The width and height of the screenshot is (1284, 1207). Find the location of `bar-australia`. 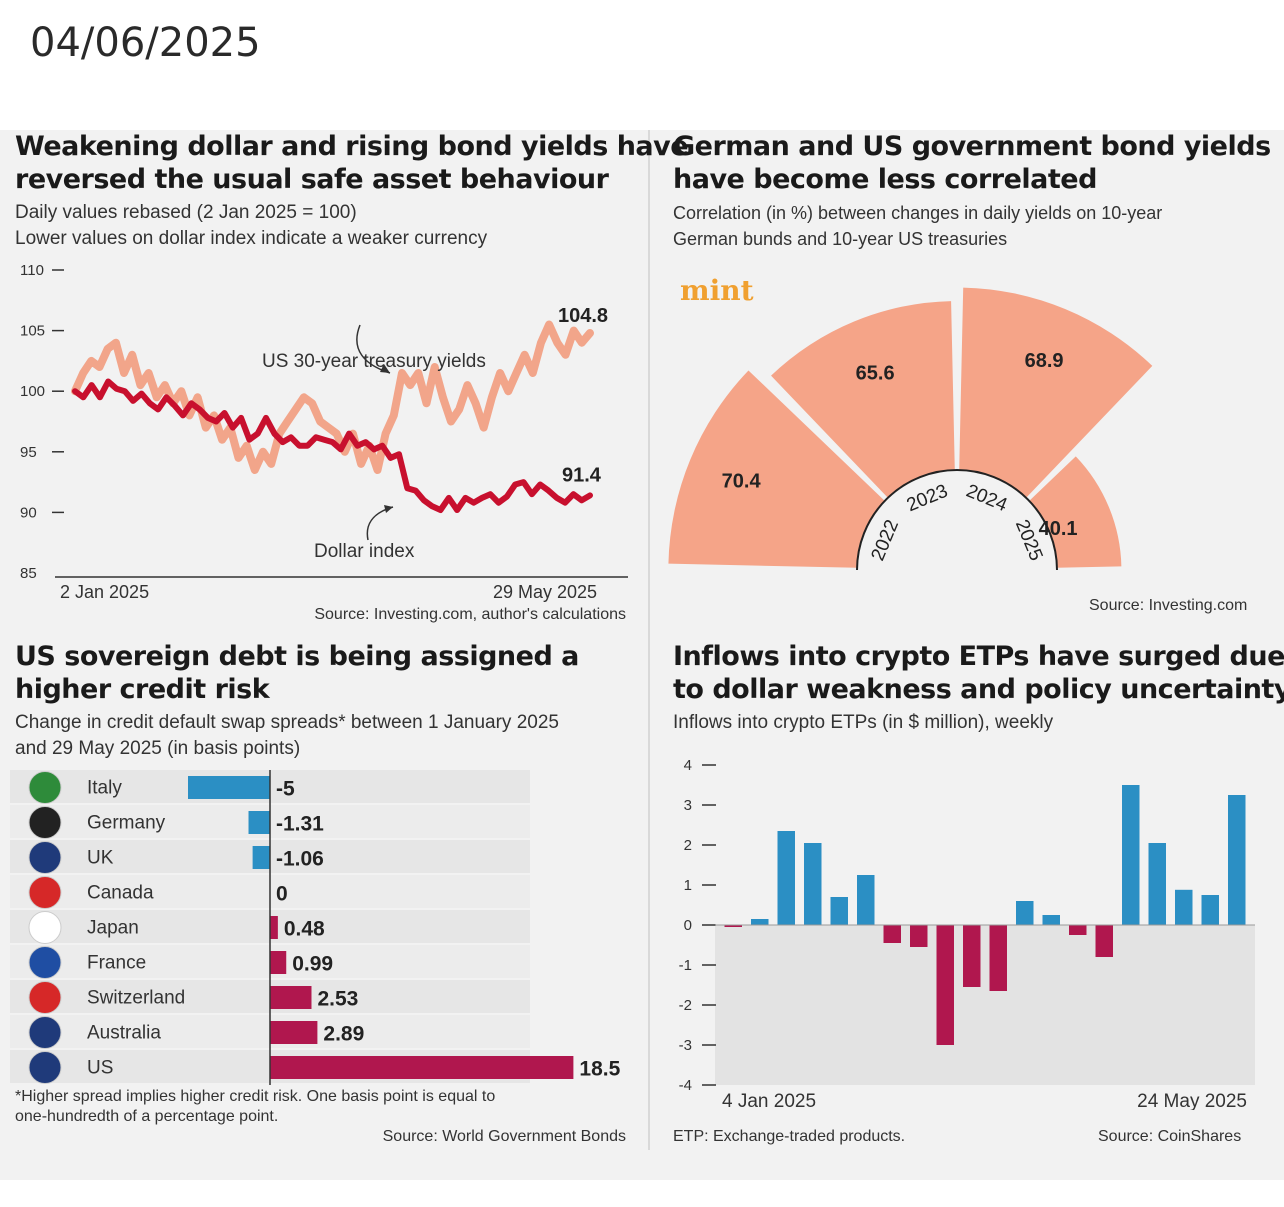

bar-australia is located at coordinates (294, 1032).